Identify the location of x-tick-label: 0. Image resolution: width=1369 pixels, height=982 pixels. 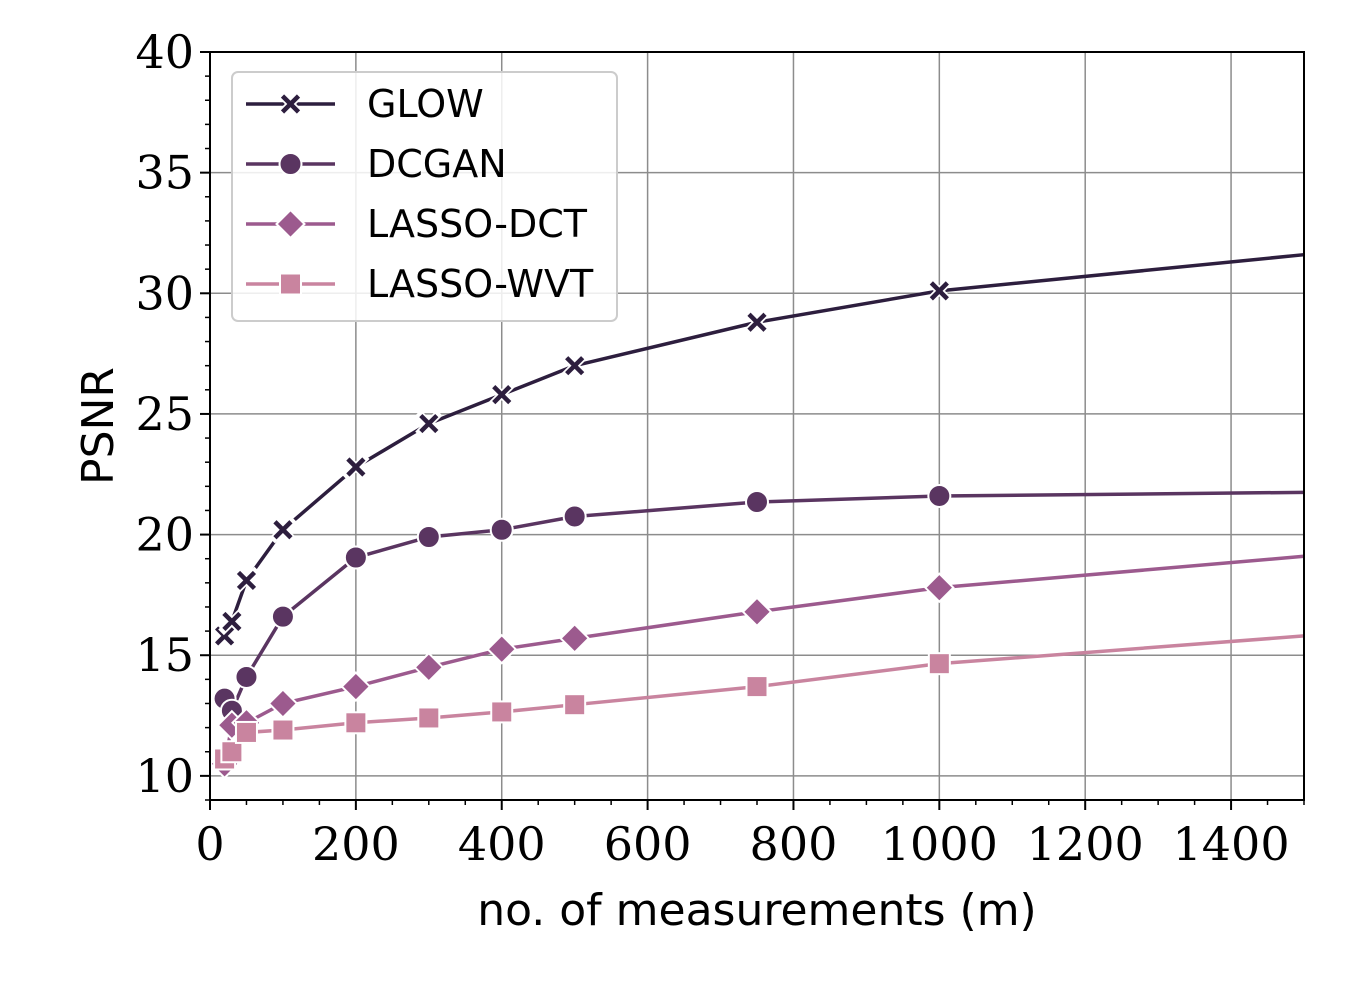
(209, 844).